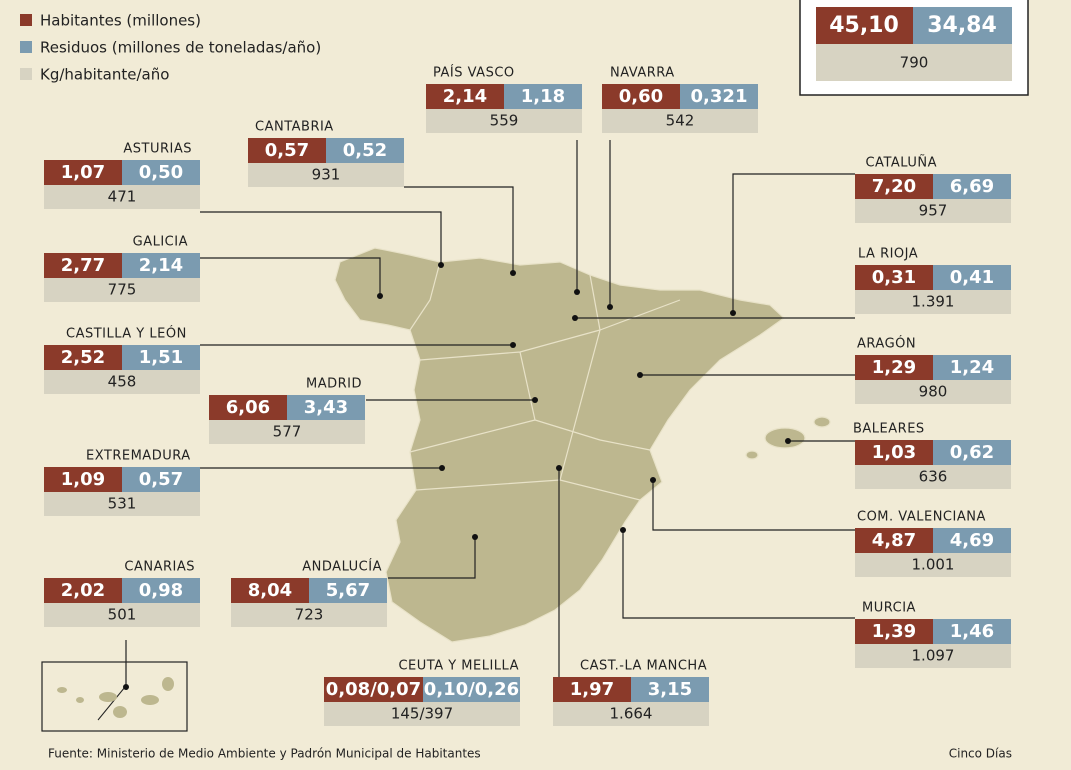 The height and width of the screenshot is (770, 1071). Describe the element at coordinates (180, 48) in the screenshot. I see `legend-label: Residuos (millones de toneladas/año)` at that location.